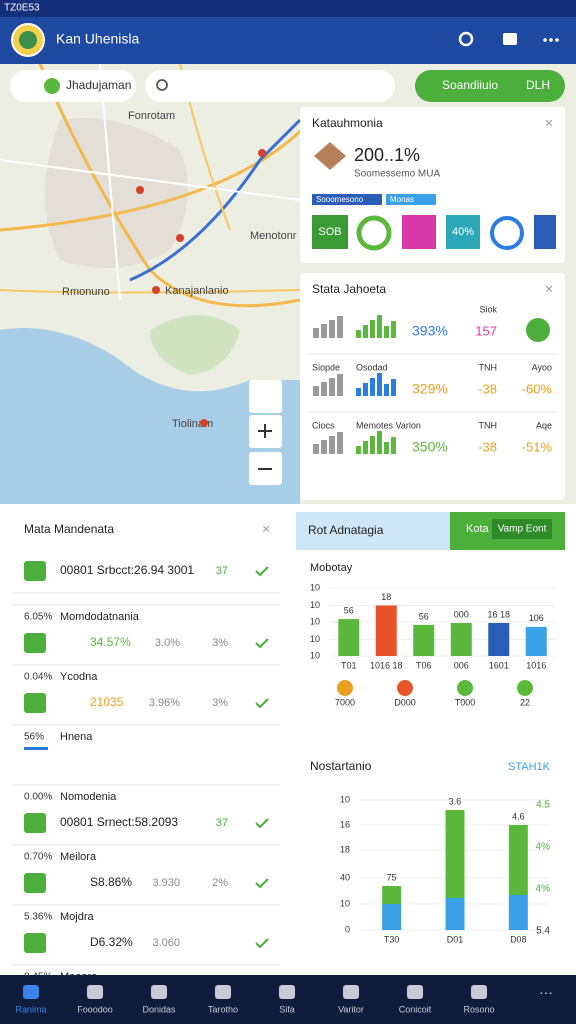 The image size is (576, 1024). What do you see at coordinates (522, 529) in the screenshot?
I see `header-button` at bounding box center [522, 529].